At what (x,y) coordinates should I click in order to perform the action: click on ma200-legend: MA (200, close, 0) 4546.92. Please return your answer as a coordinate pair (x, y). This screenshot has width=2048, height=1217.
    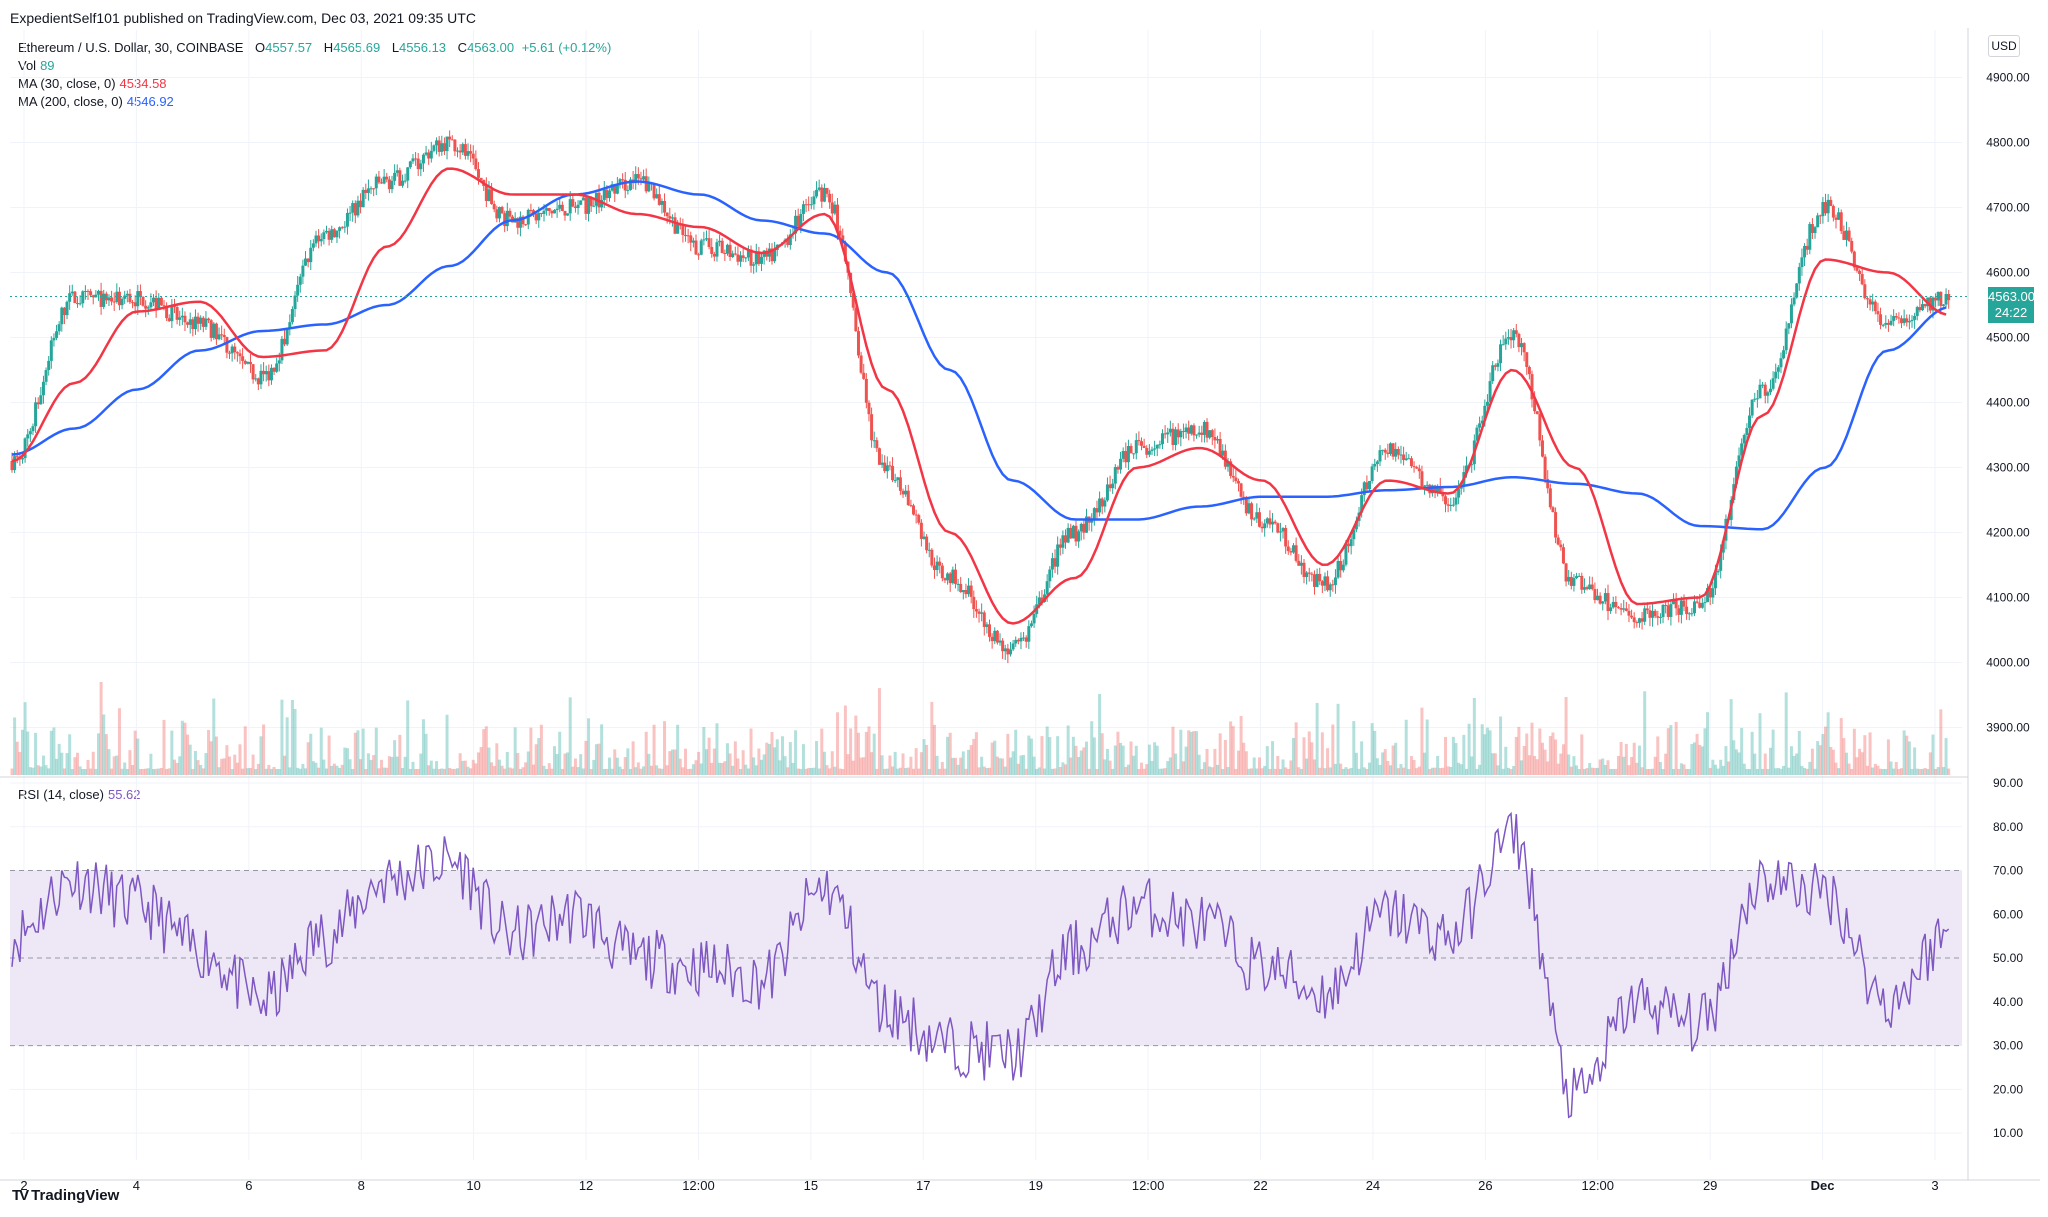
    Looking at the image, I should click on (96, 102).